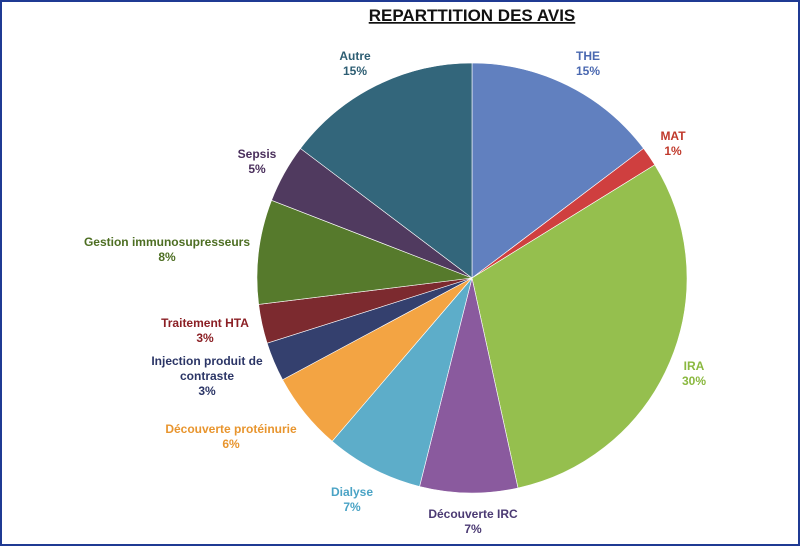 Image resolution: width=800 pixels, height=546 pixels. What do you see at coordinates (205, 323) in the screenshot?
I see `slice-name-label: Traitement HTA` at bounding box center [205, 323].